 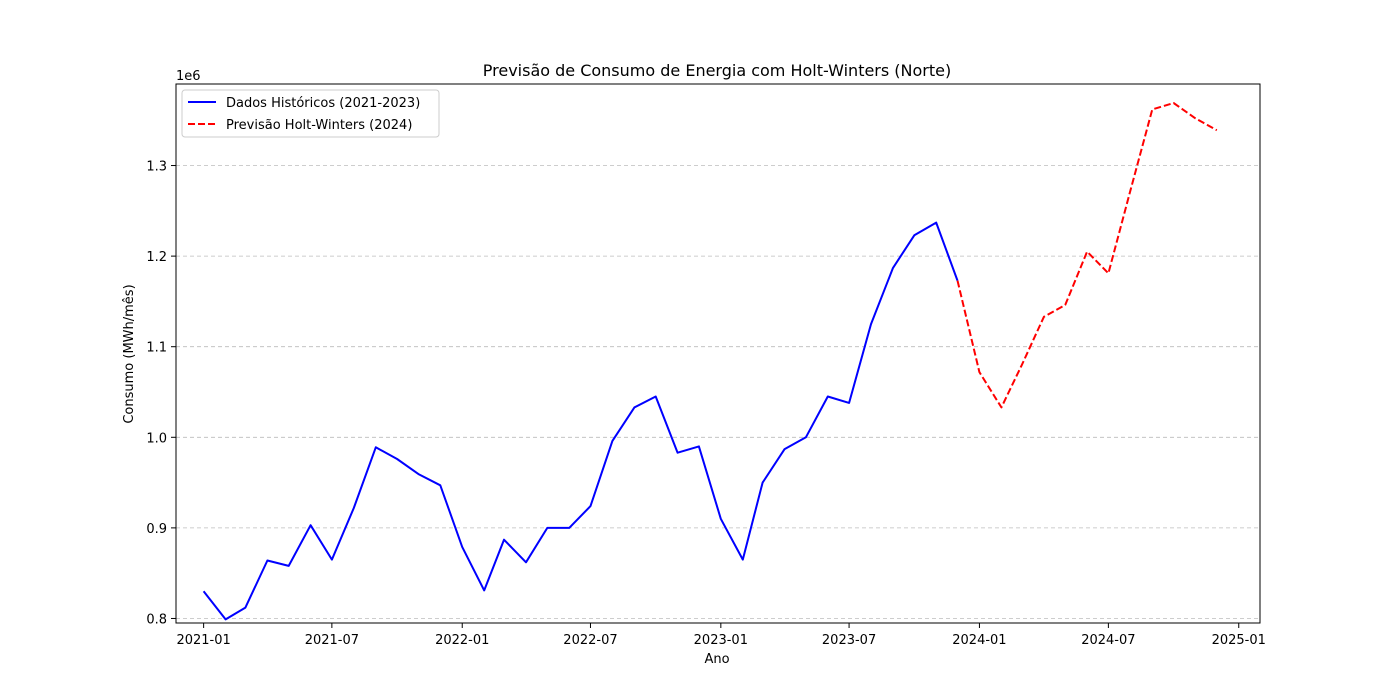 I want to click on legend-label-historical: Dados Históricos (2021-2023), so click(x=323, y=103).